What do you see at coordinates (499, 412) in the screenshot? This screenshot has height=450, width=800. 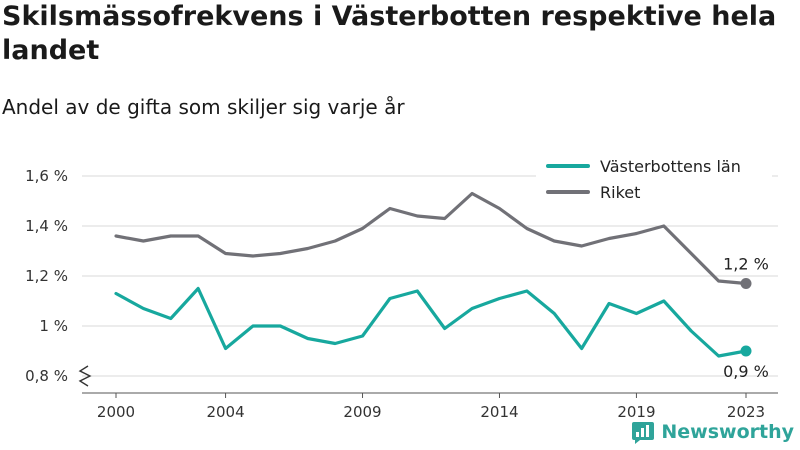 I see `x-tick-label: 2014` at bounding box center [499, 412].